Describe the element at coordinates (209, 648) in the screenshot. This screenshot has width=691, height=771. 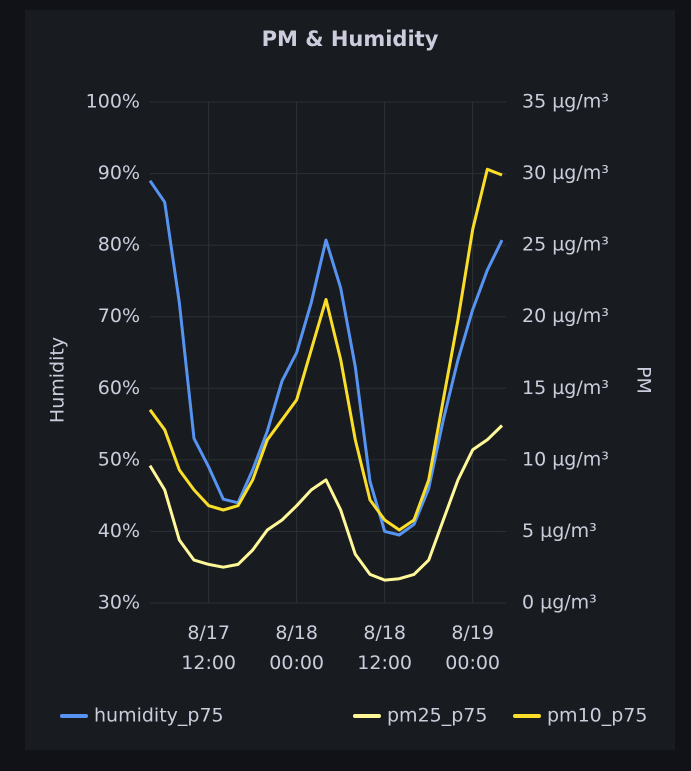
I see `x-tick-label: 8/17 12:00` at that location.